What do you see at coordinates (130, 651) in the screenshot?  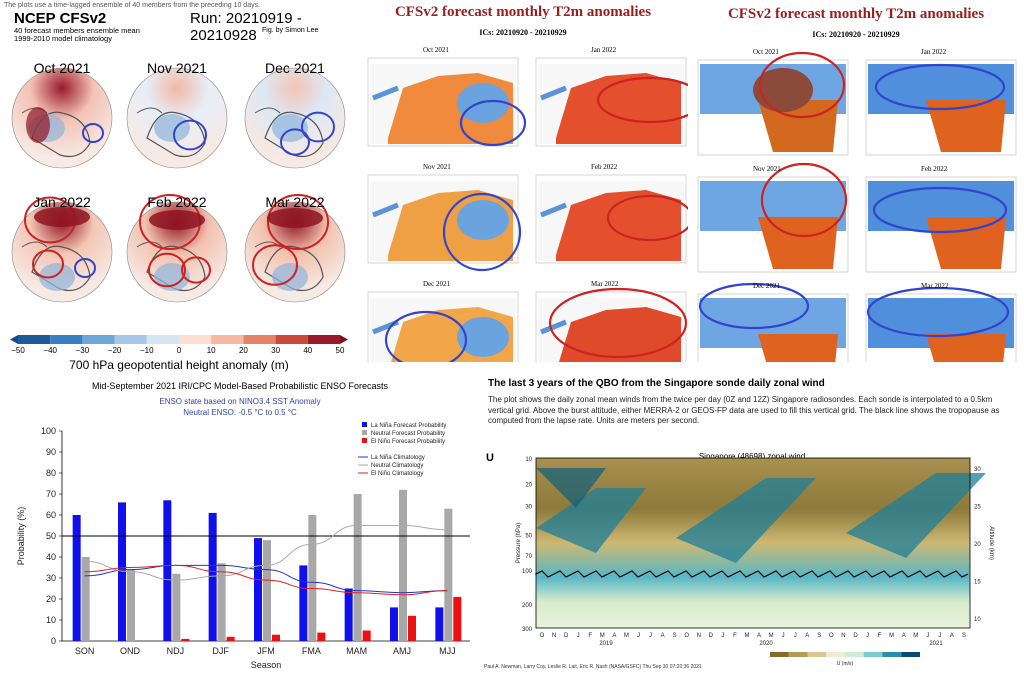 I see `x-tick-label: OND` at bounding box center [130, 651].